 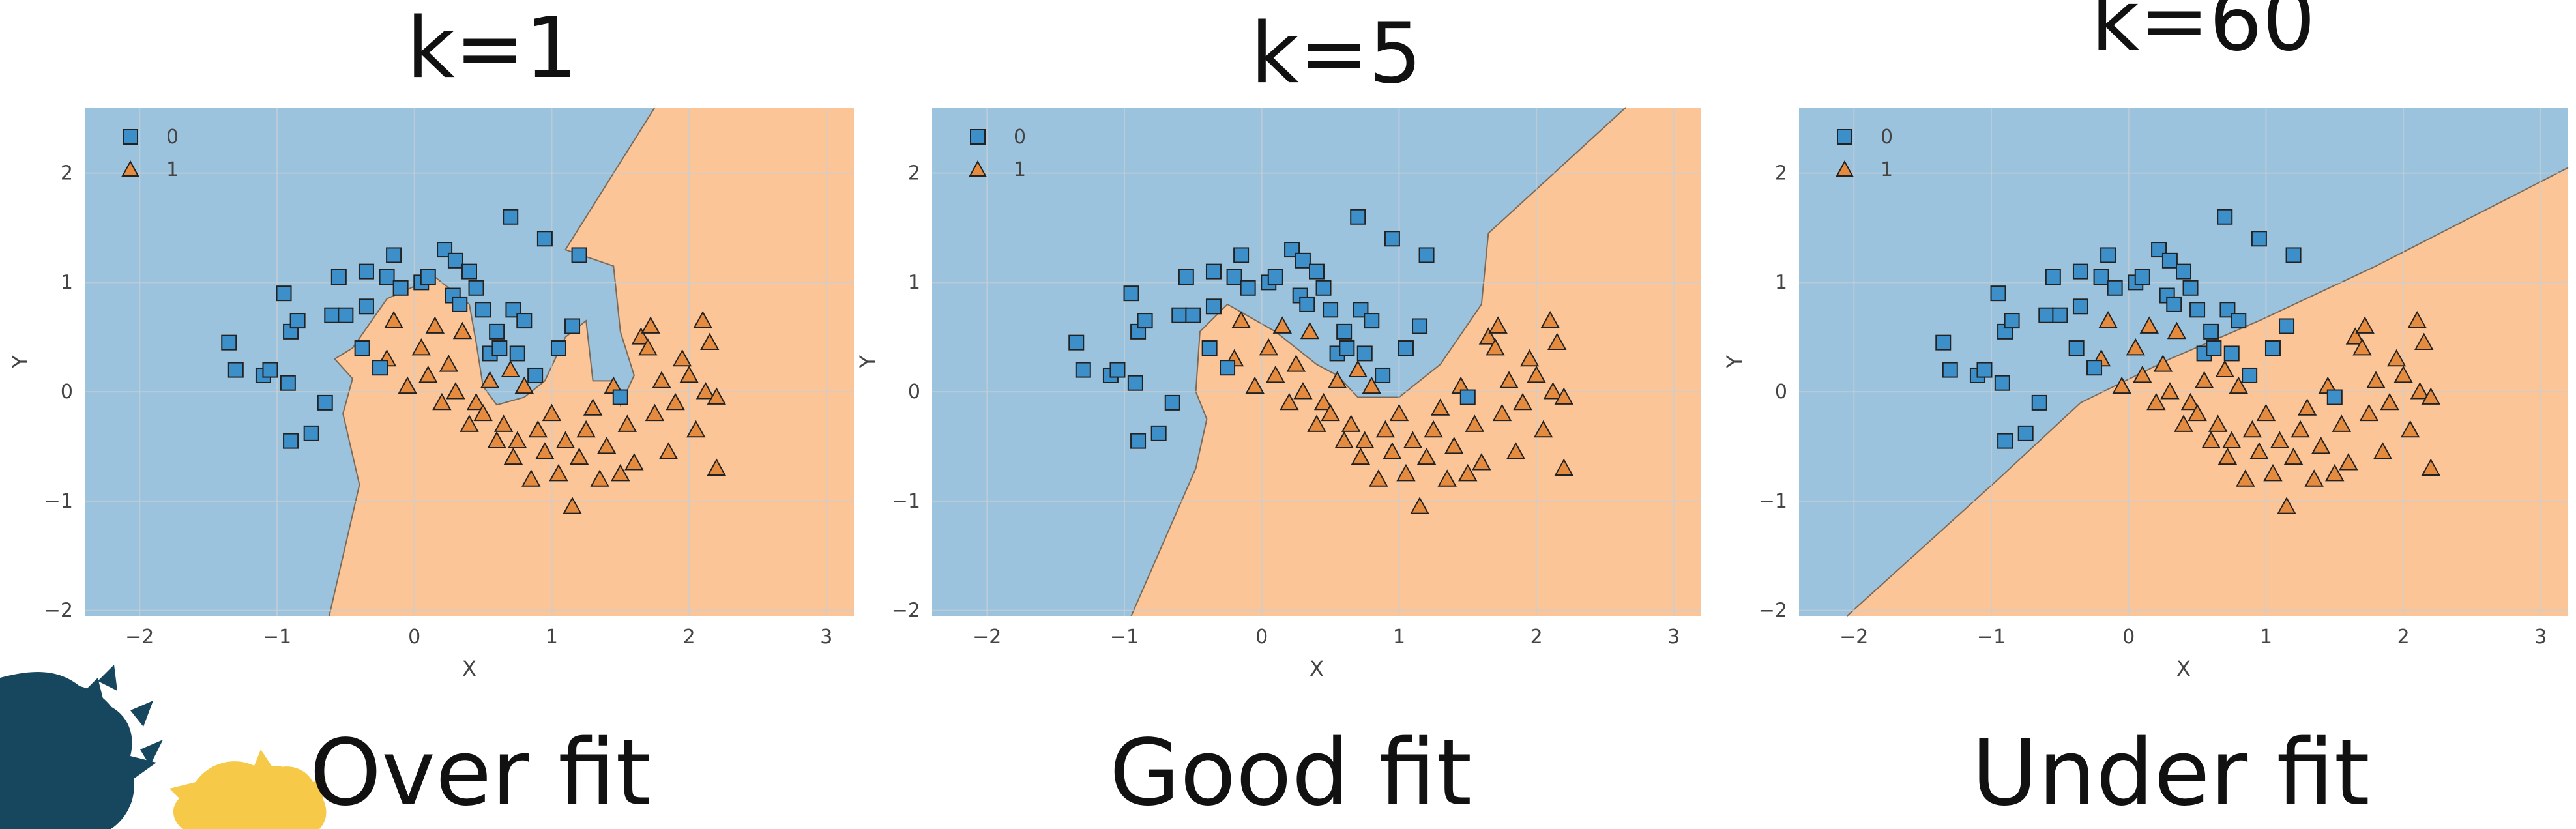 I want to click on panel-title-k5: k=5, so click(x=1336, y=54).